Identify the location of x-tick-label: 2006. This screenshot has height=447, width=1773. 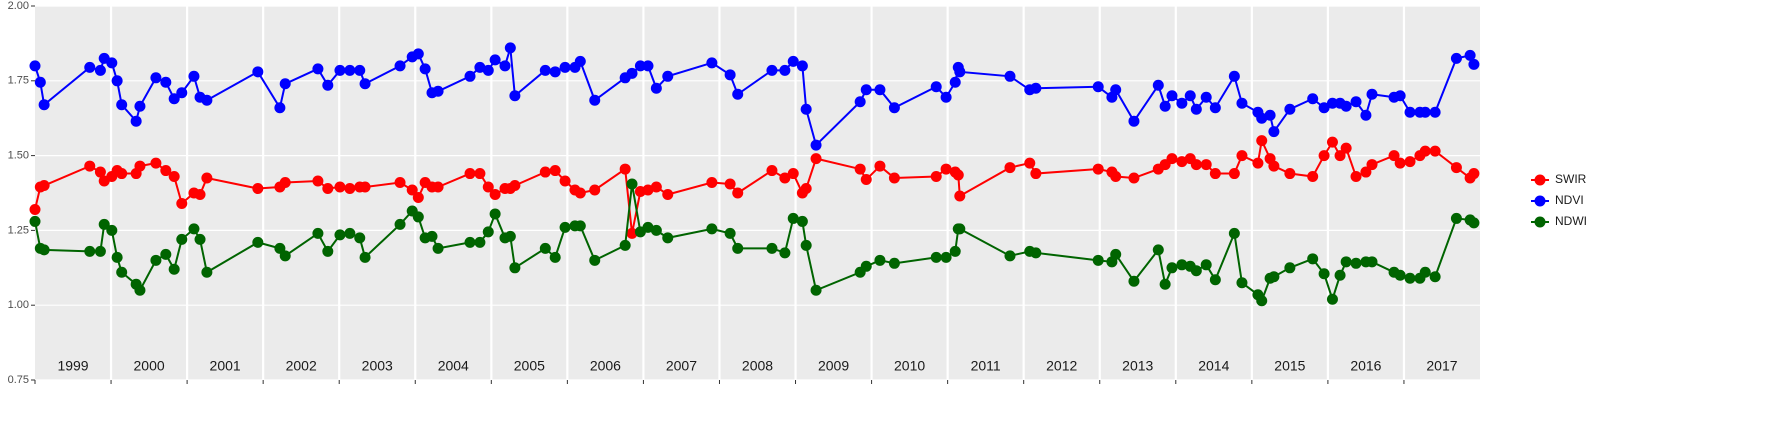
(605, 366).